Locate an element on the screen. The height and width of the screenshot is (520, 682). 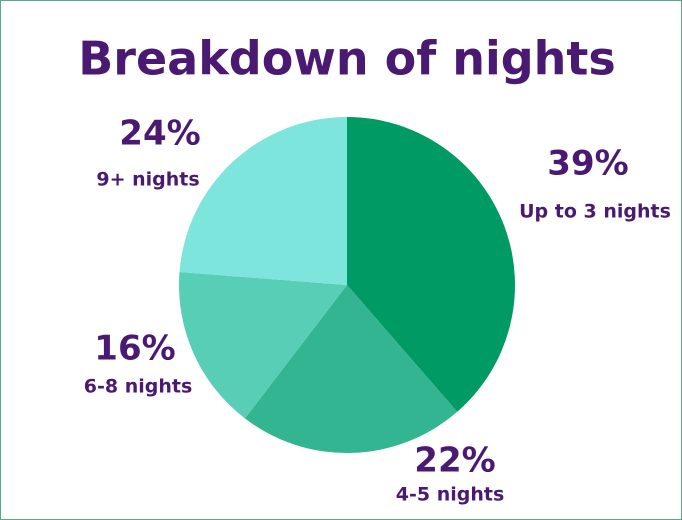
value-label: 24% is located at coordinates (159, 134).